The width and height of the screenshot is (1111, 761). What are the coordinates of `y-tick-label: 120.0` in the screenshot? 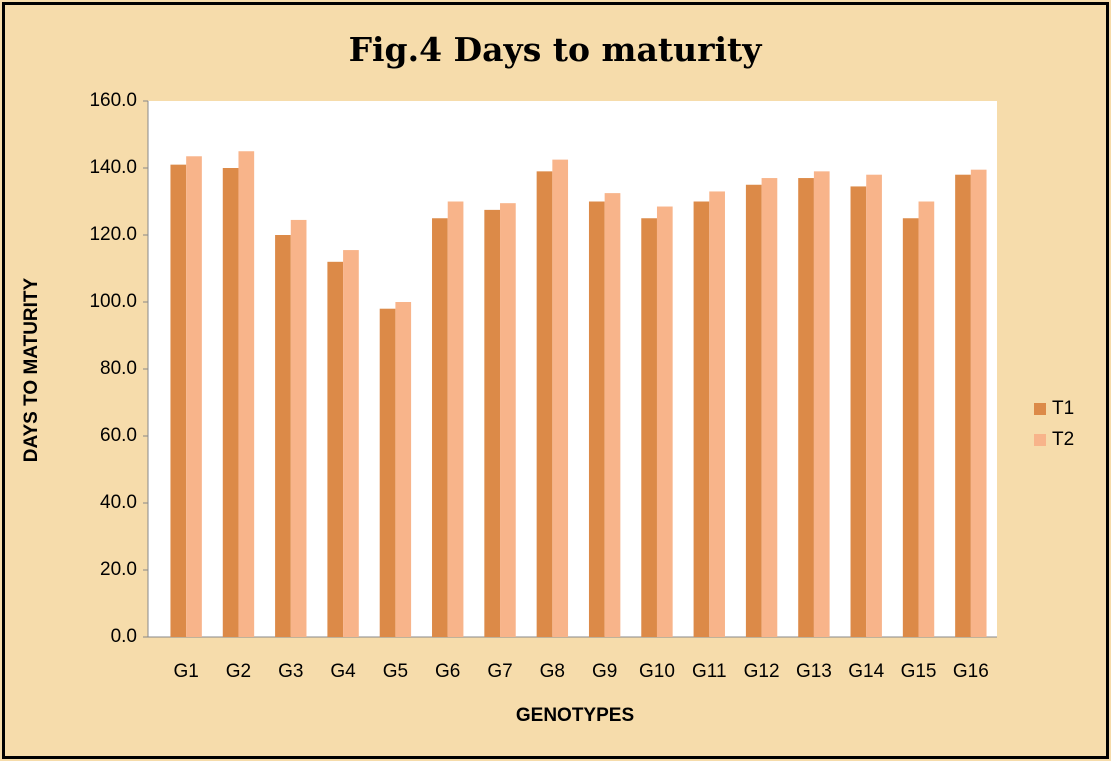 It's located at (113, 234).